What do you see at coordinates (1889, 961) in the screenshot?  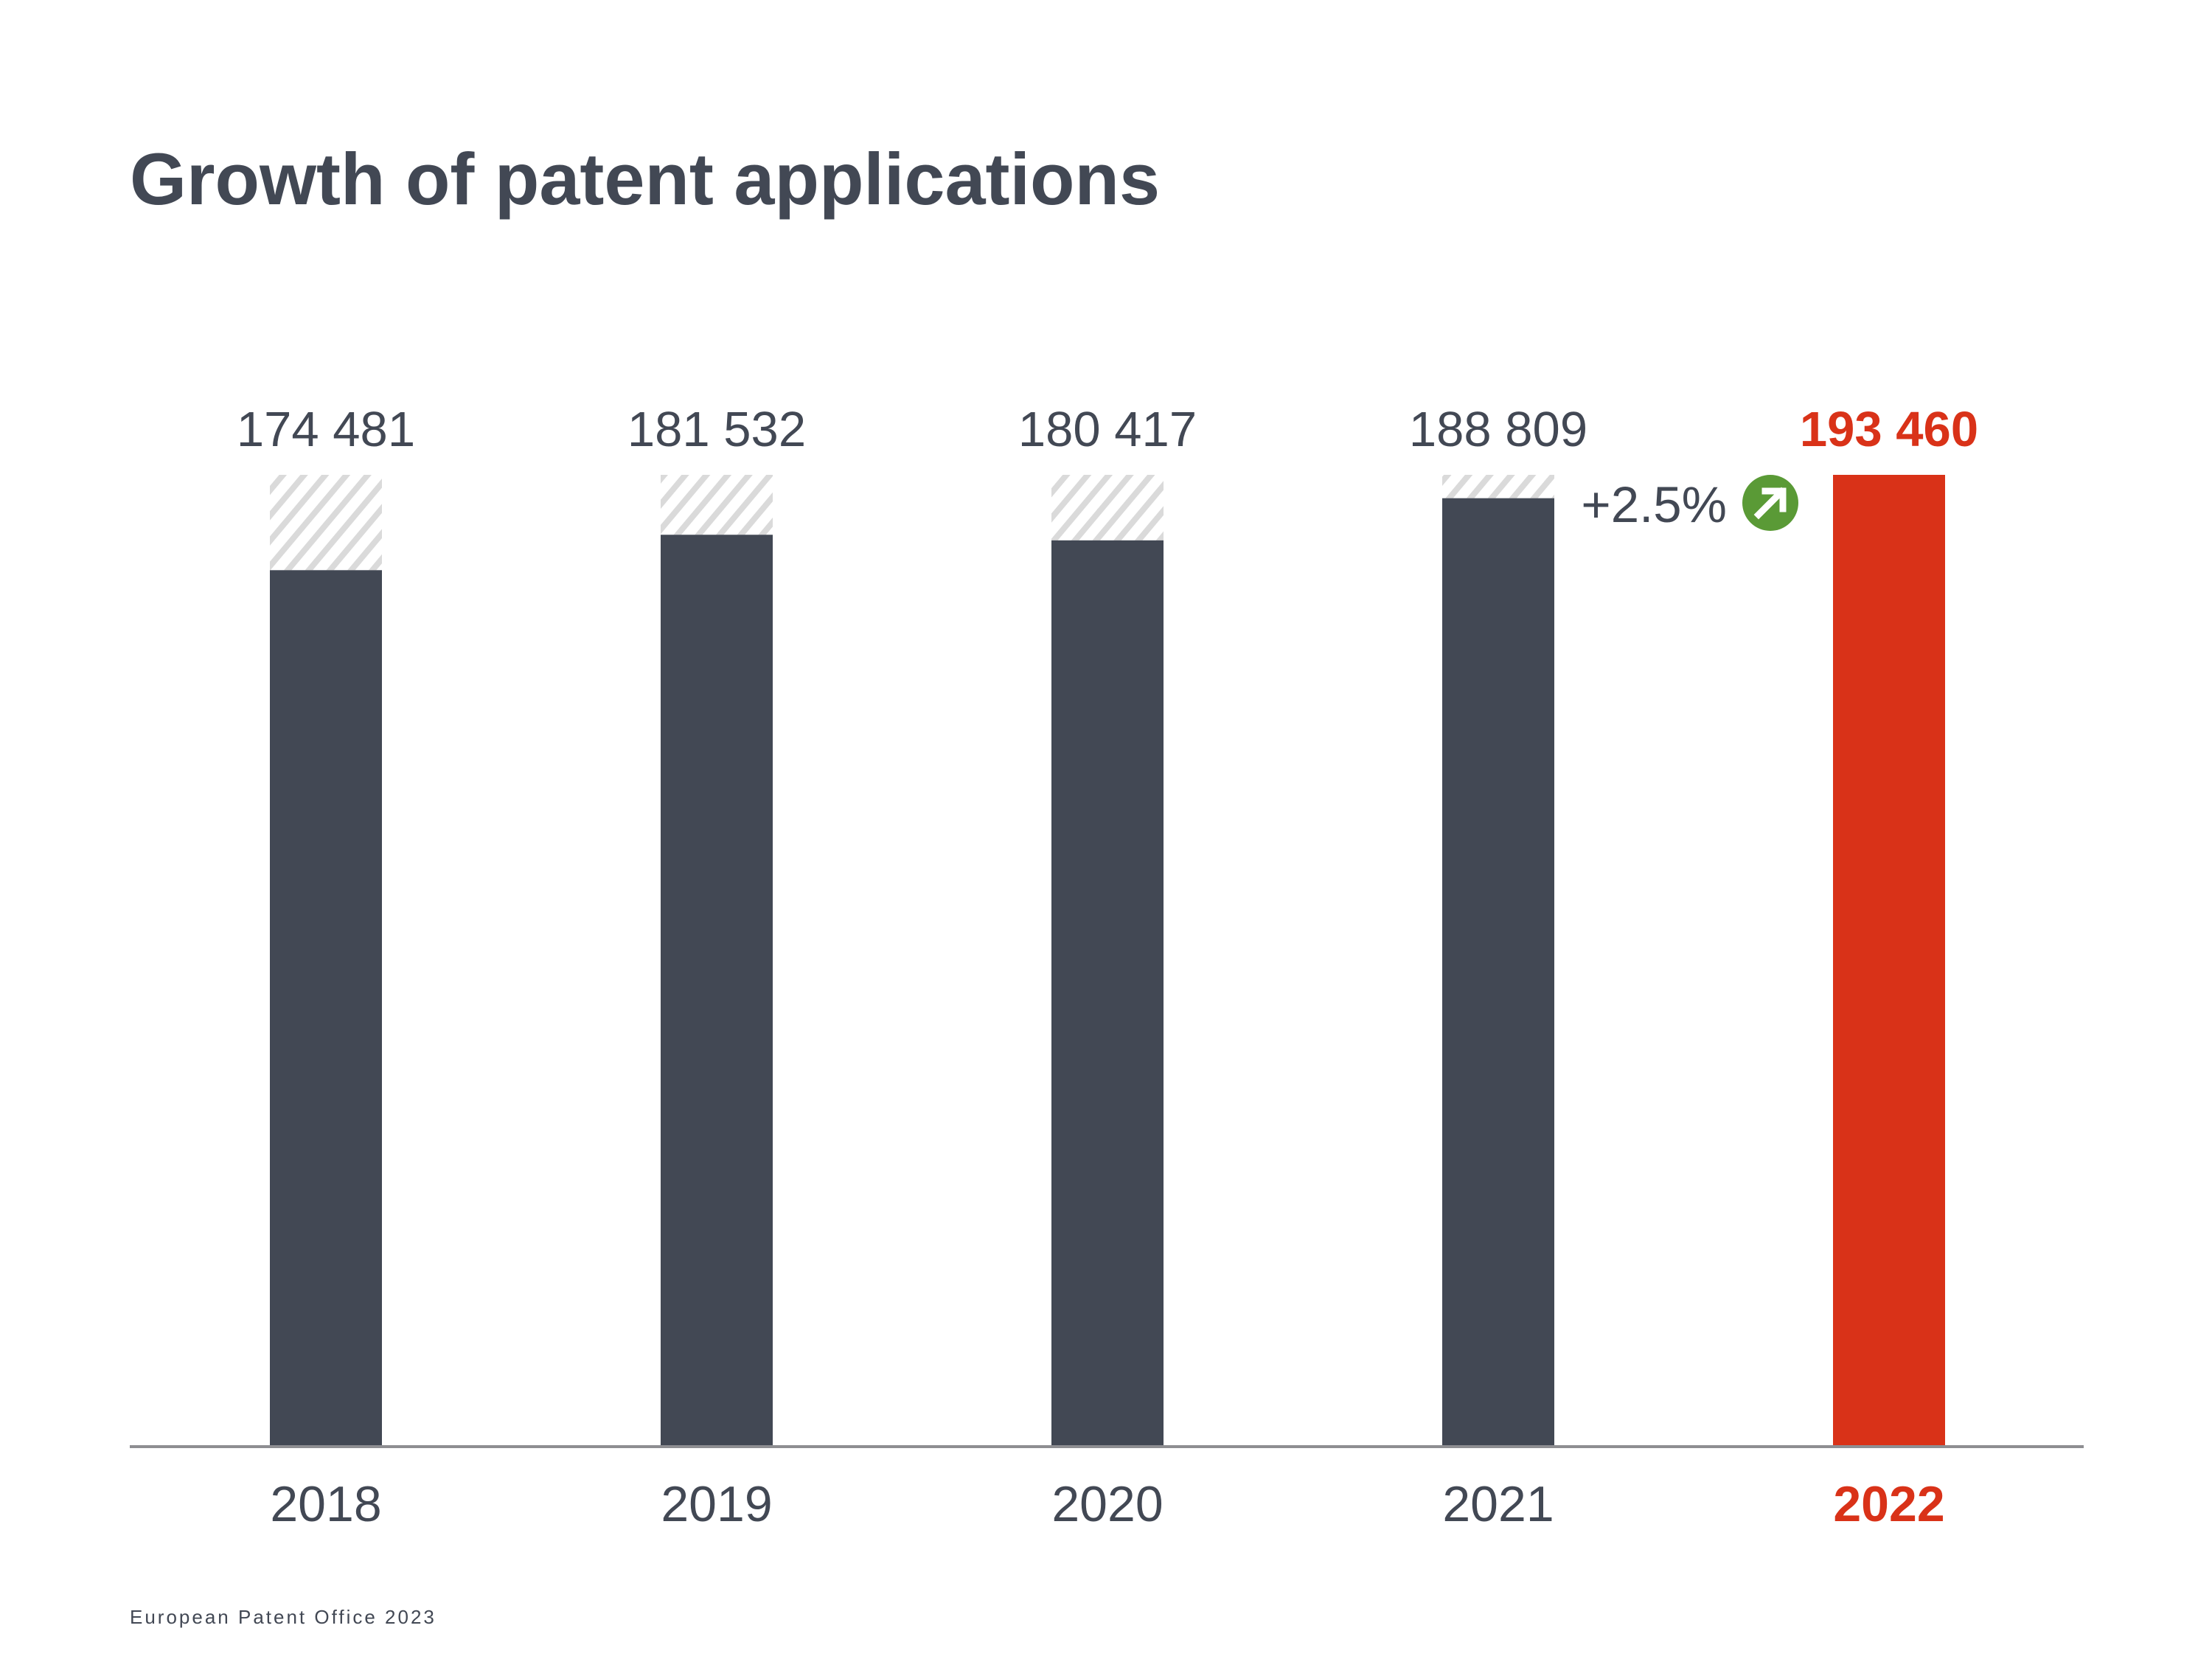 I see `bar-2022` at bounding box center [1889, 961].